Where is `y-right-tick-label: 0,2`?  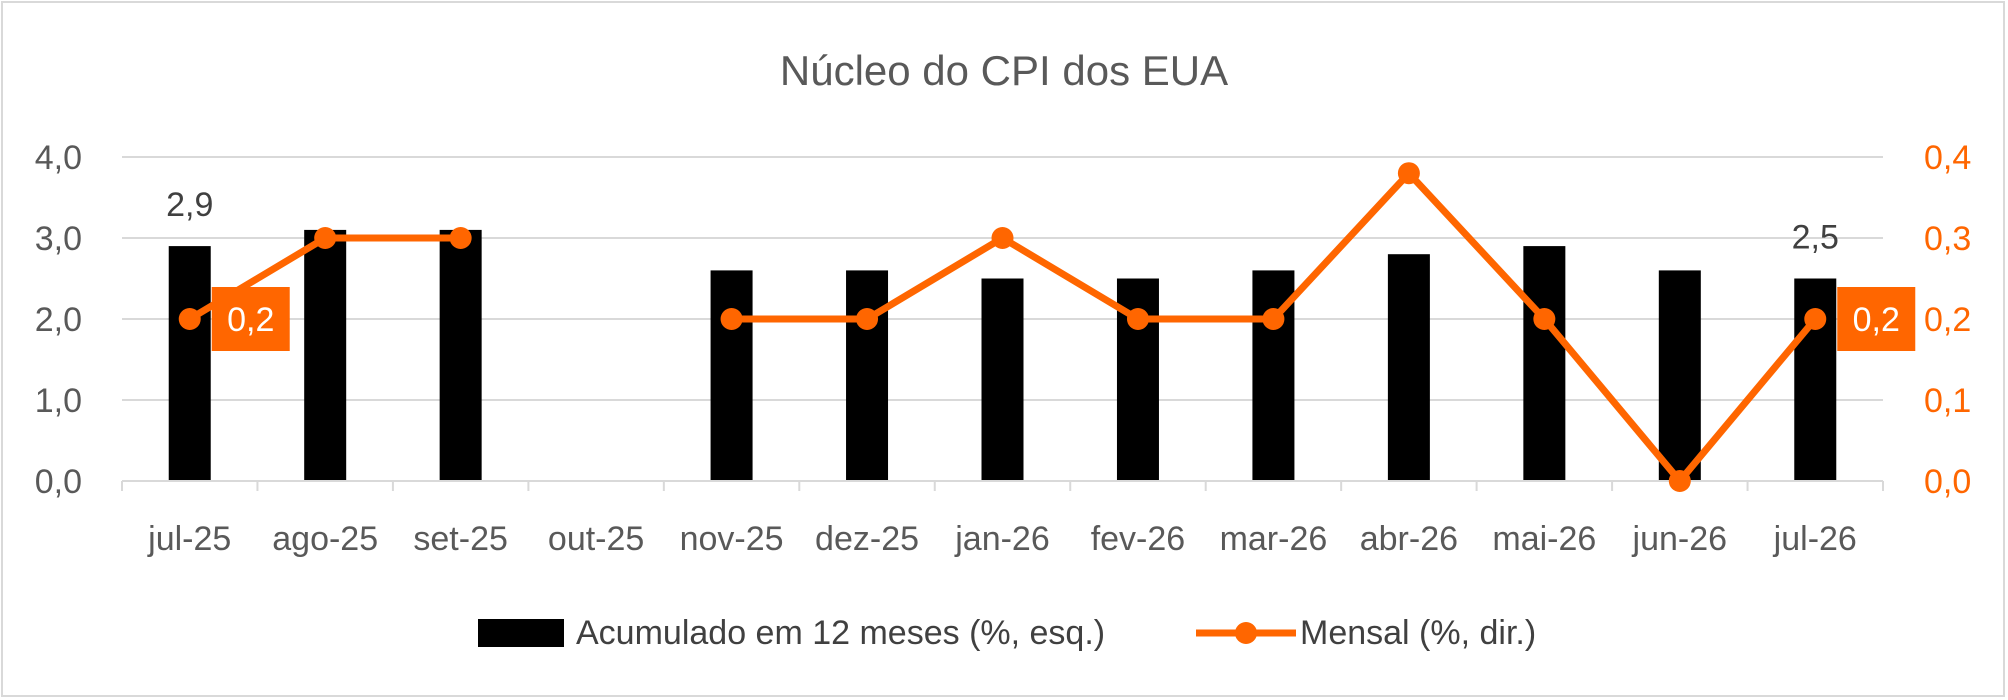
y-right-tick-label: 0,2 is located at coordinates (1947, 320).